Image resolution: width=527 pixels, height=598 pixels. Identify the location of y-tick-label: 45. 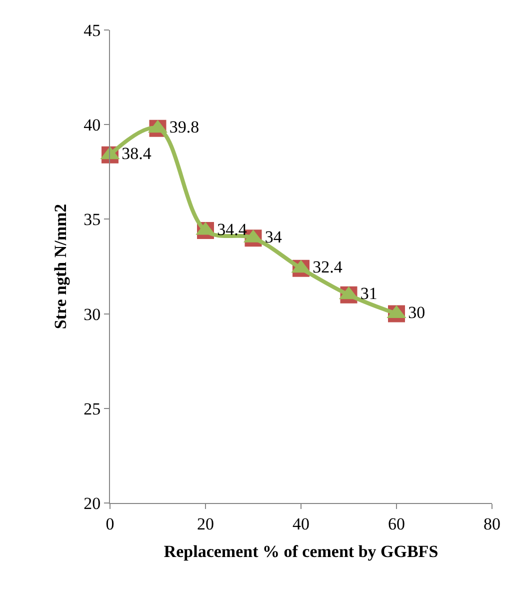
(92, 30).